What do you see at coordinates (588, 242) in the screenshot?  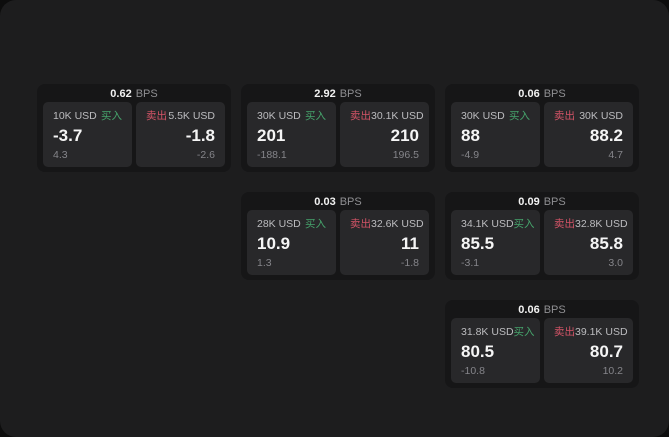 I see `sell-panel: 卖出 32.8K USD 85.8 3.0` at bounding box center [588, 242].